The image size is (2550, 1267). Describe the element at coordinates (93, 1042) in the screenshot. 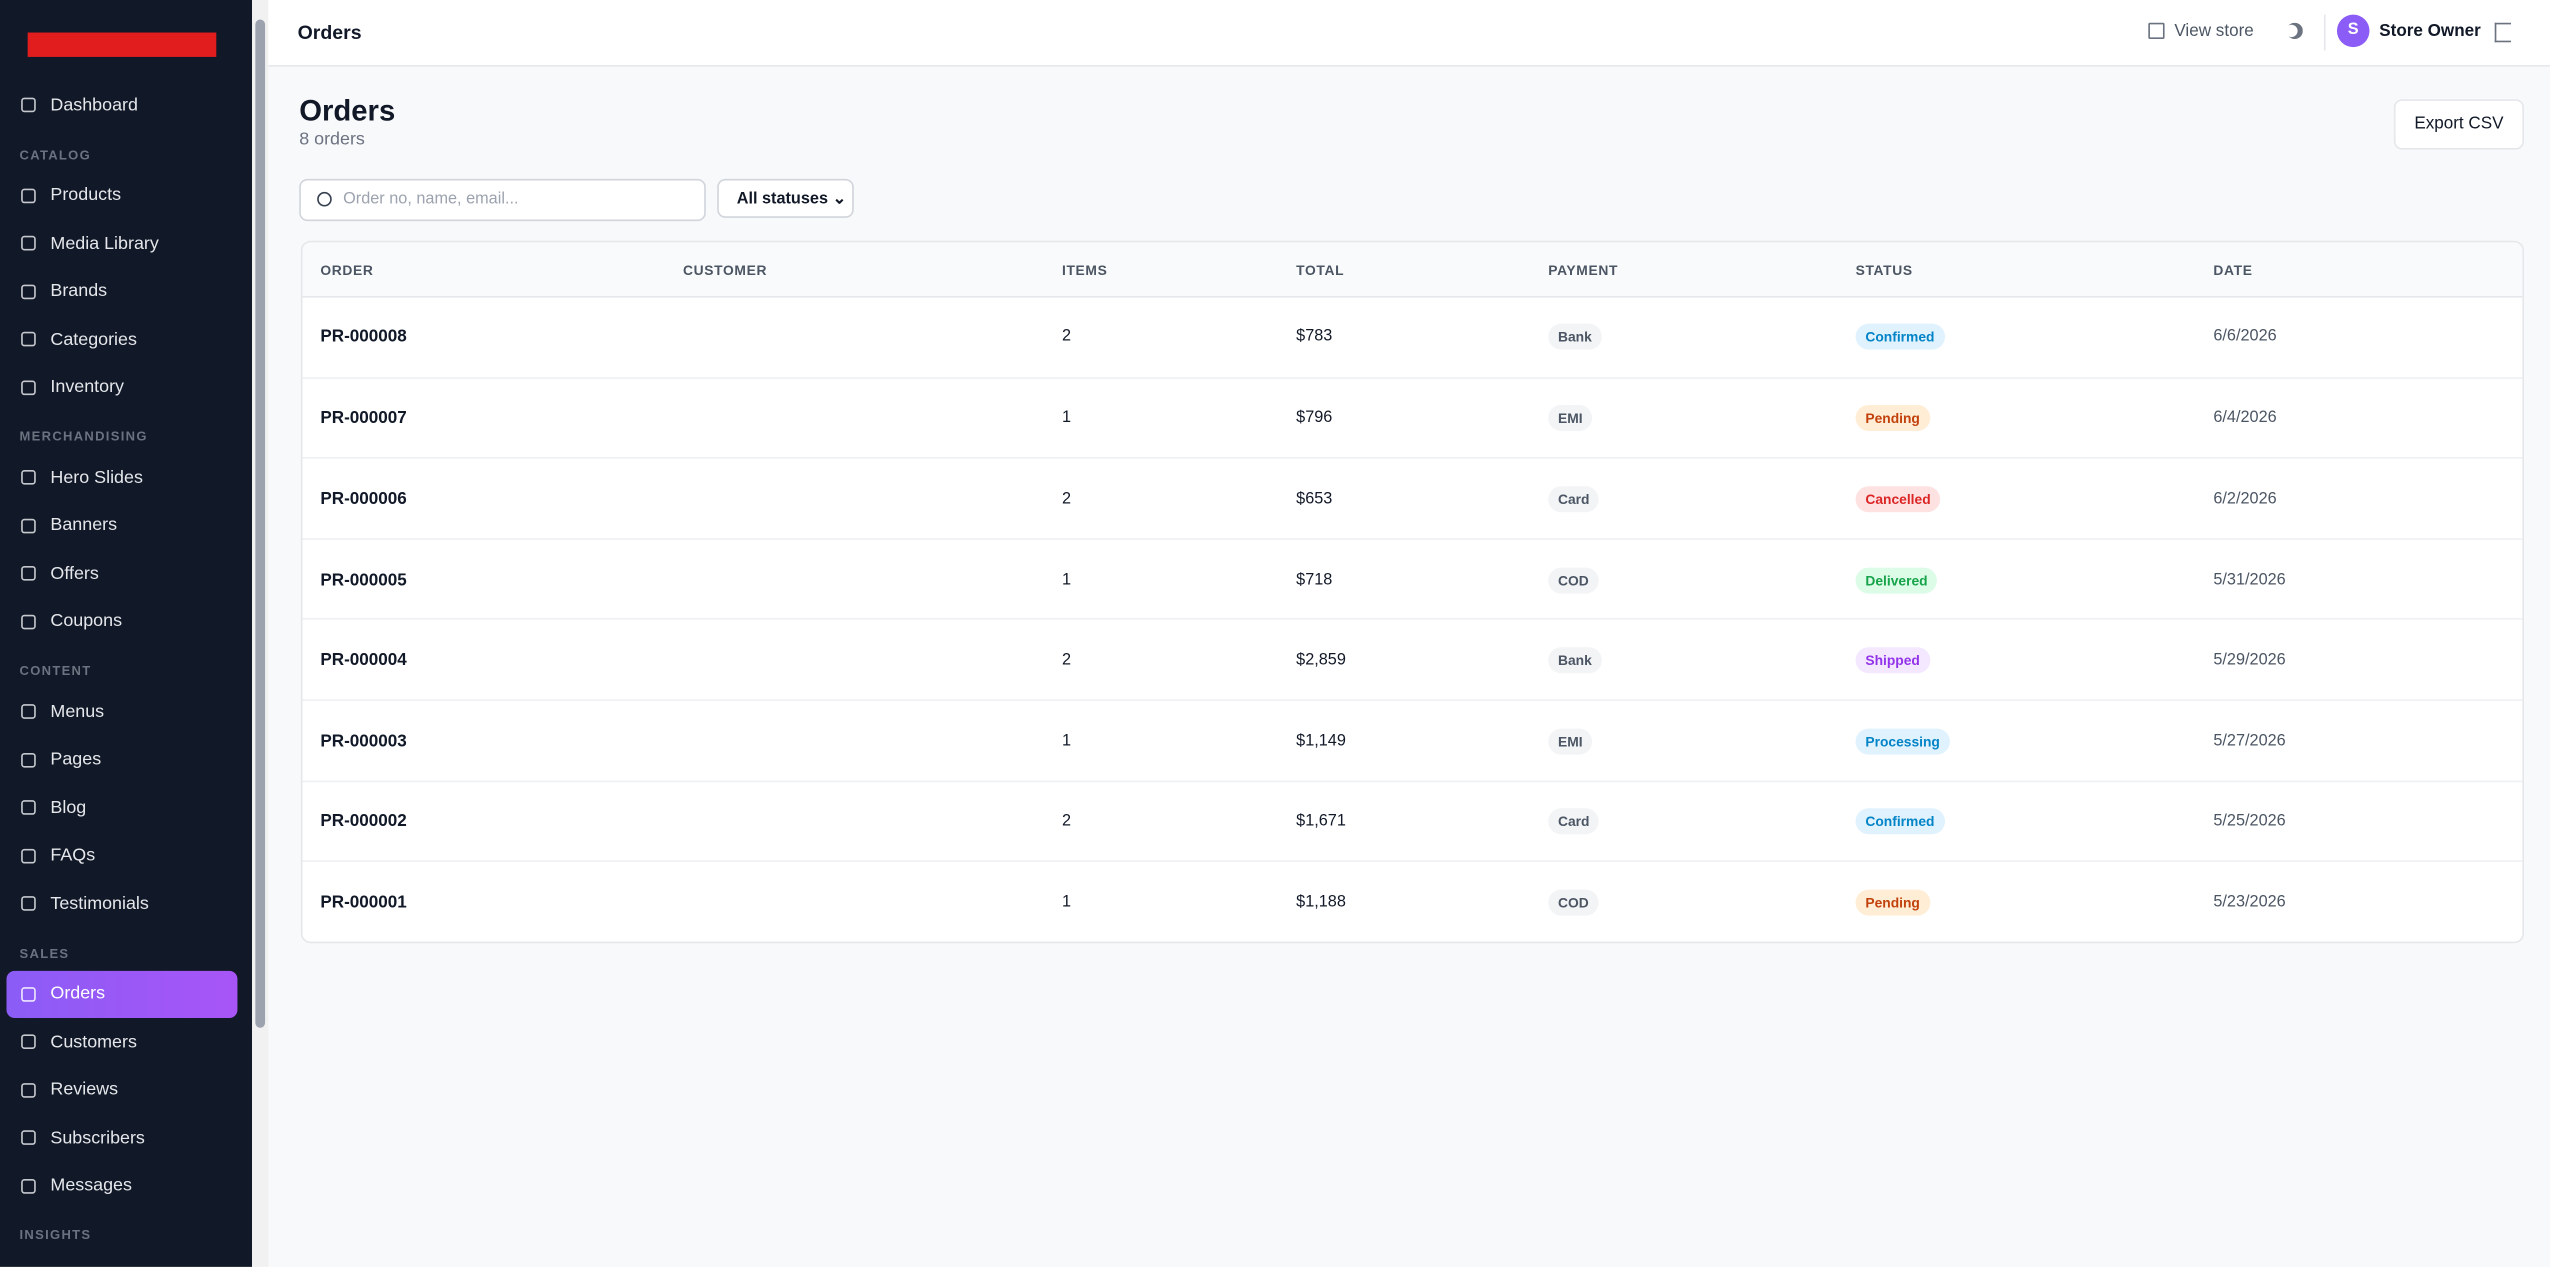

I see `nav-label: Customers` at that location.